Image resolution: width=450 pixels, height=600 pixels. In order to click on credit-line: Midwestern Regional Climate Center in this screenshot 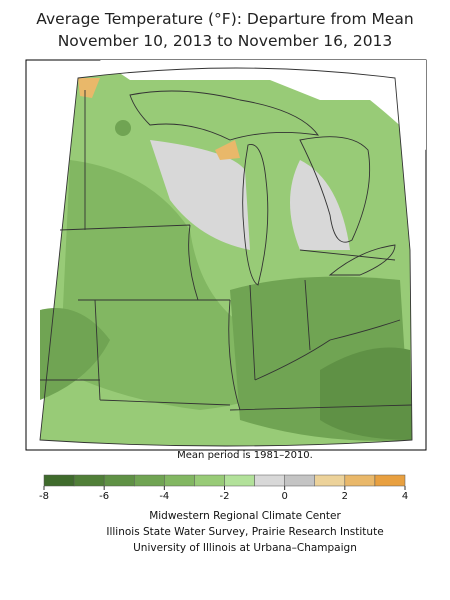, I will do `click(245, 516)`.